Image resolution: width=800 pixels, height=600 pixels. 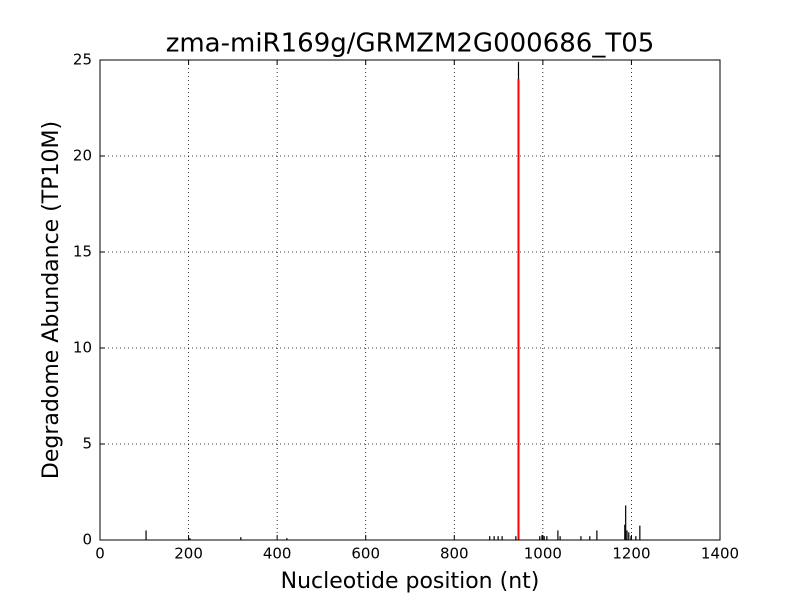 What do you see at coordinates (543, 554) in the screenshot?
I see `x-tick-label: 1000` at bounding box center [543, 554].